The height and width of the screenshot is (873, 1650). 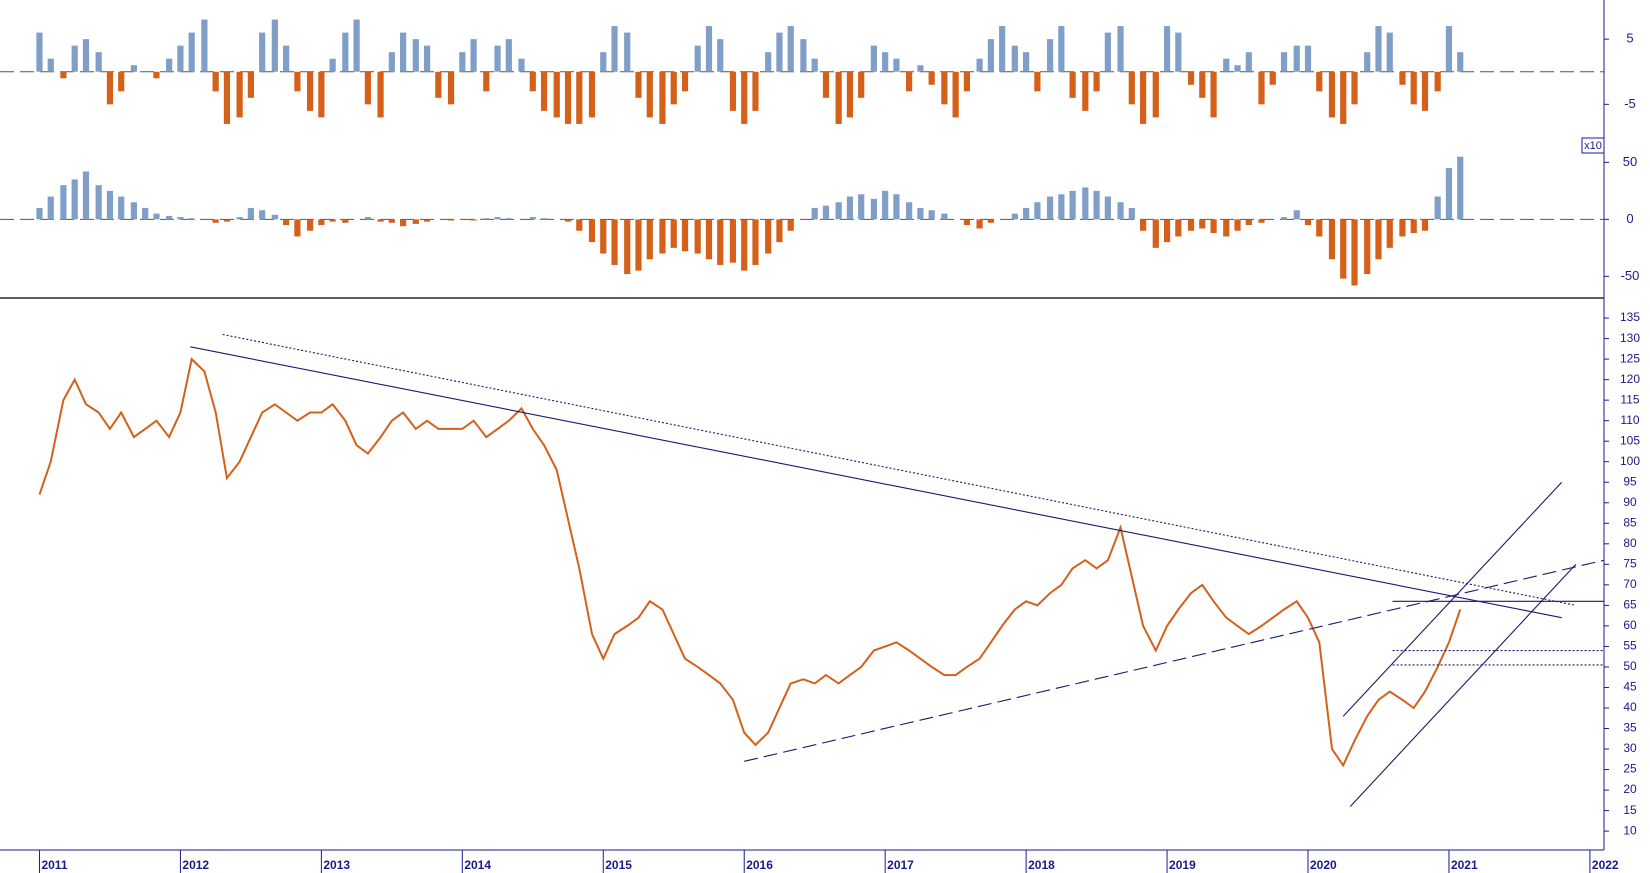 I want to click on y-tick-label: 75, so click(x=1630, y=564).